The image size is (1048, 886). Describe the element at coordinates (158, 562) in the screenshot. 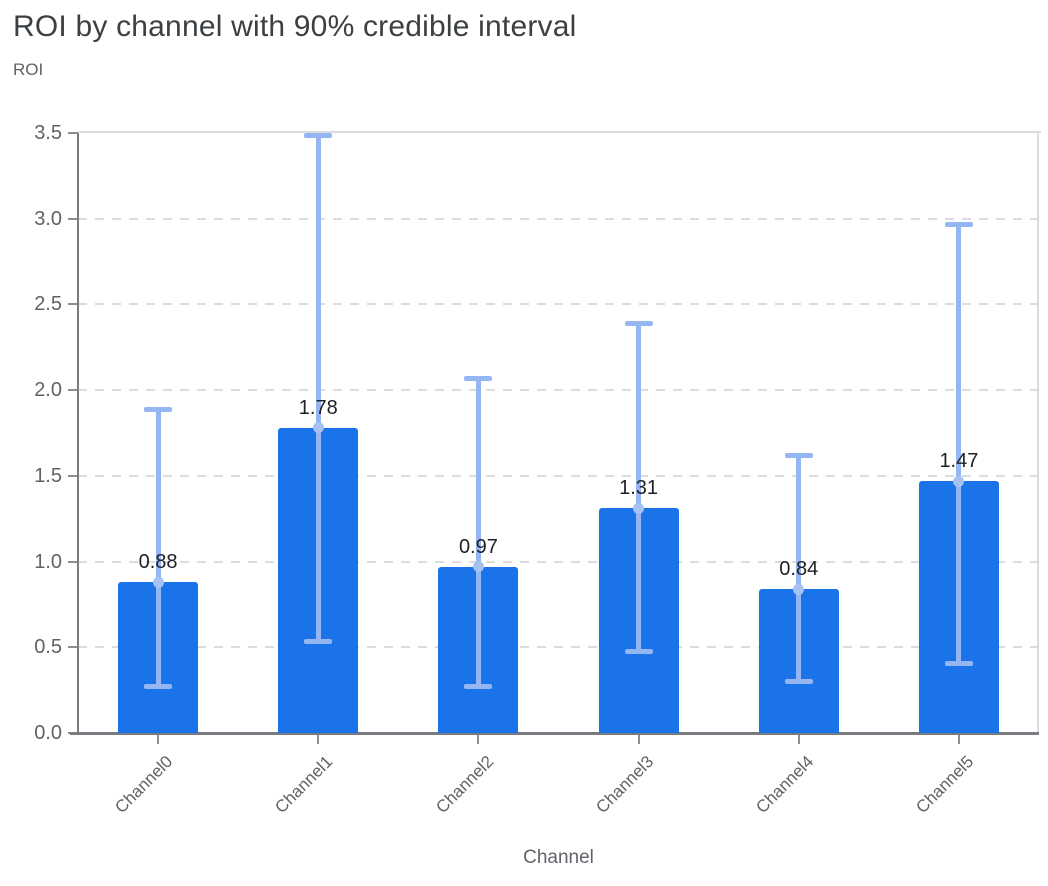

I see `bar-value-label-channel0: 0.88` at that location.